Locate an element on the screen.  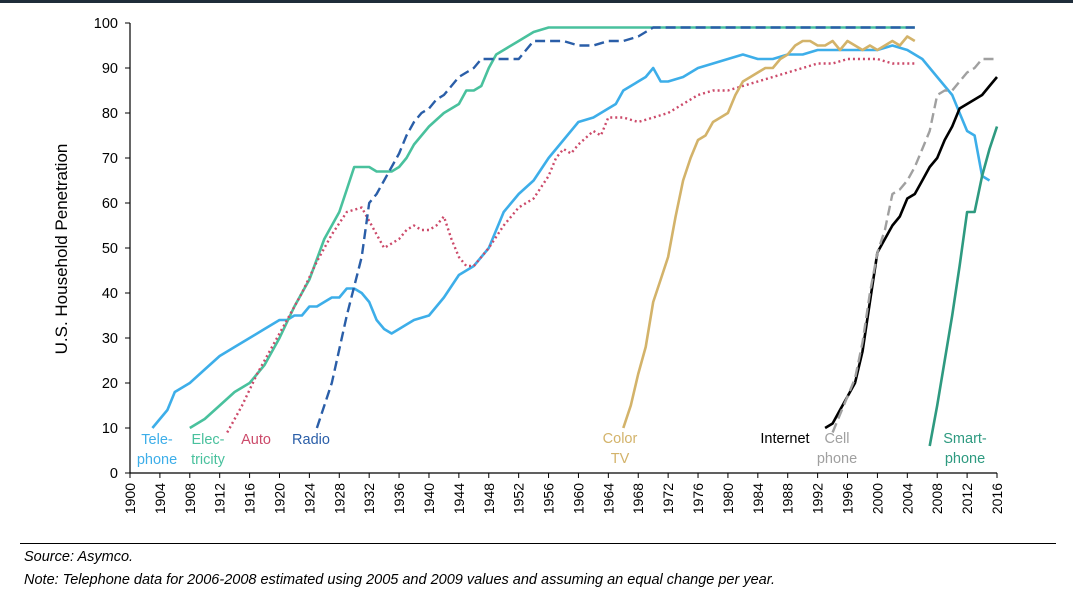
y-axis-label: U.S. Household Penetration is located at coordinates (61, 249).